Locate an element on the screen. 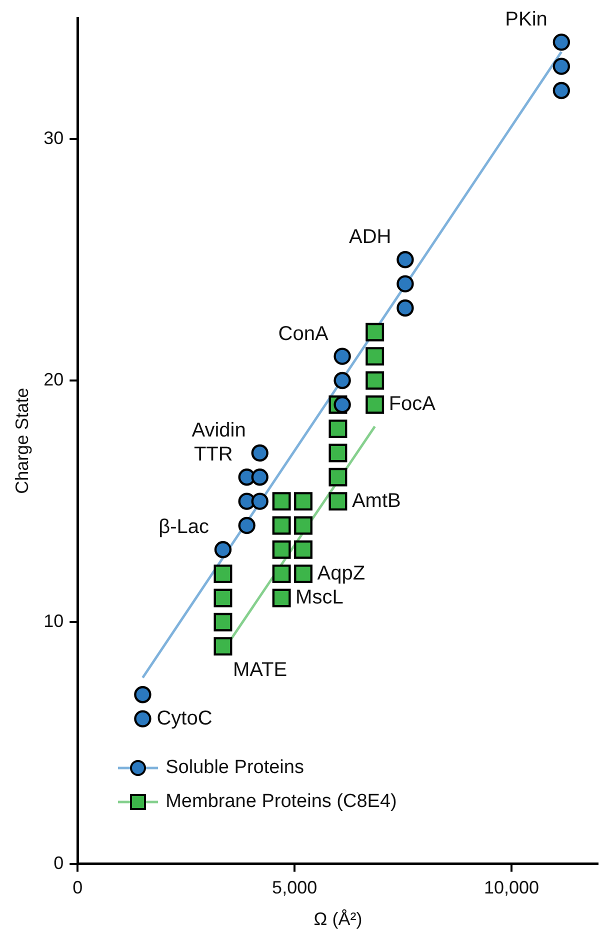 The height and width of the screenshot is (941, 612). annotation: FocA is located at coordinates (412, 404).